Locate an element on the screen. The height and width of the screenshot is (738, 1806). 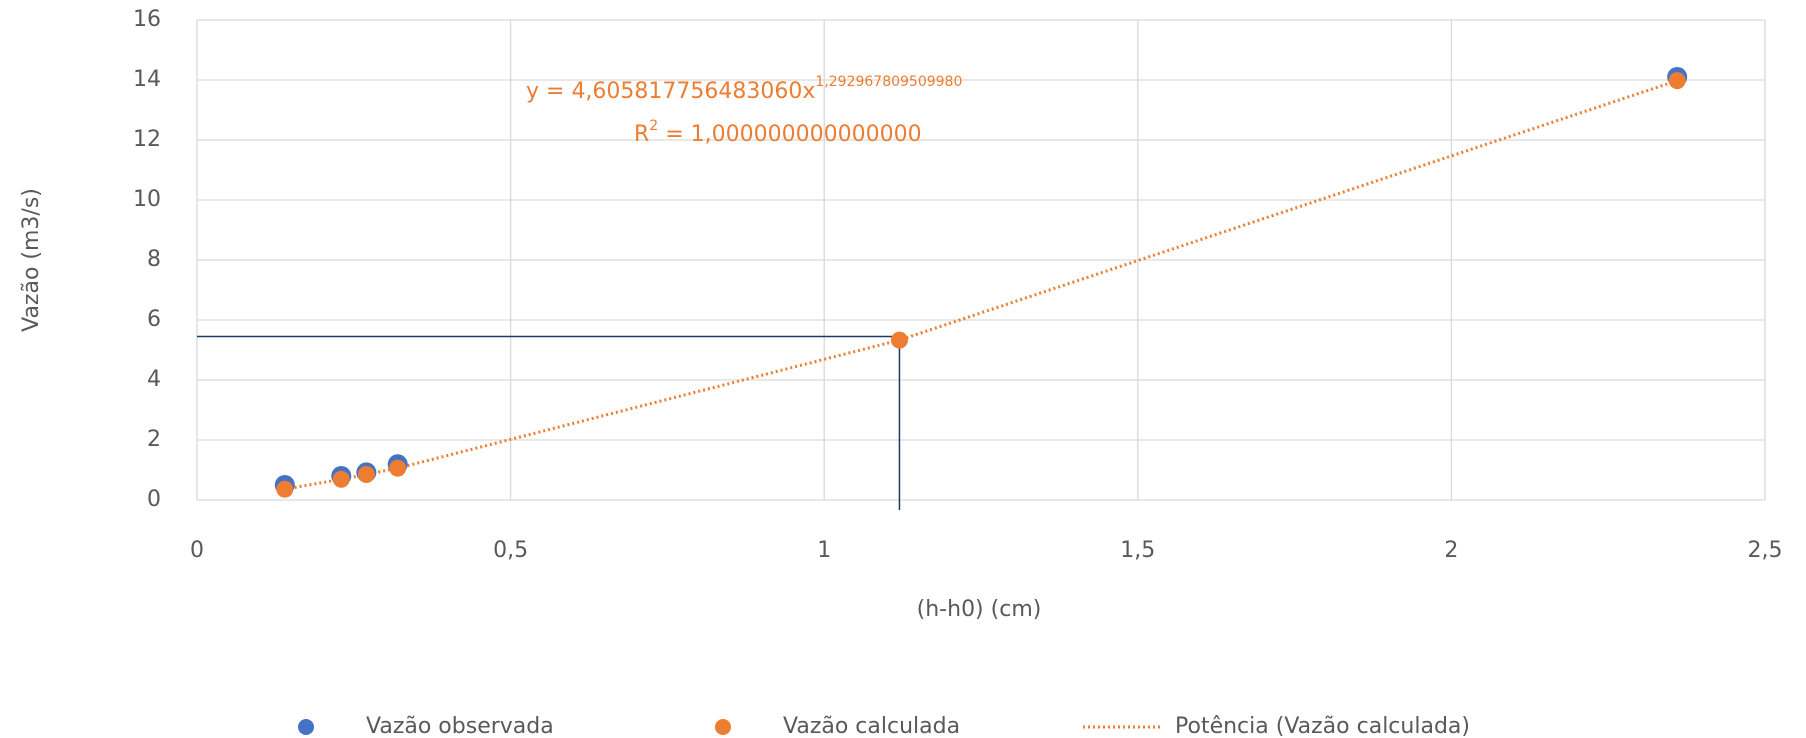
r2-power: 2 is located at coordinates (653, 126).